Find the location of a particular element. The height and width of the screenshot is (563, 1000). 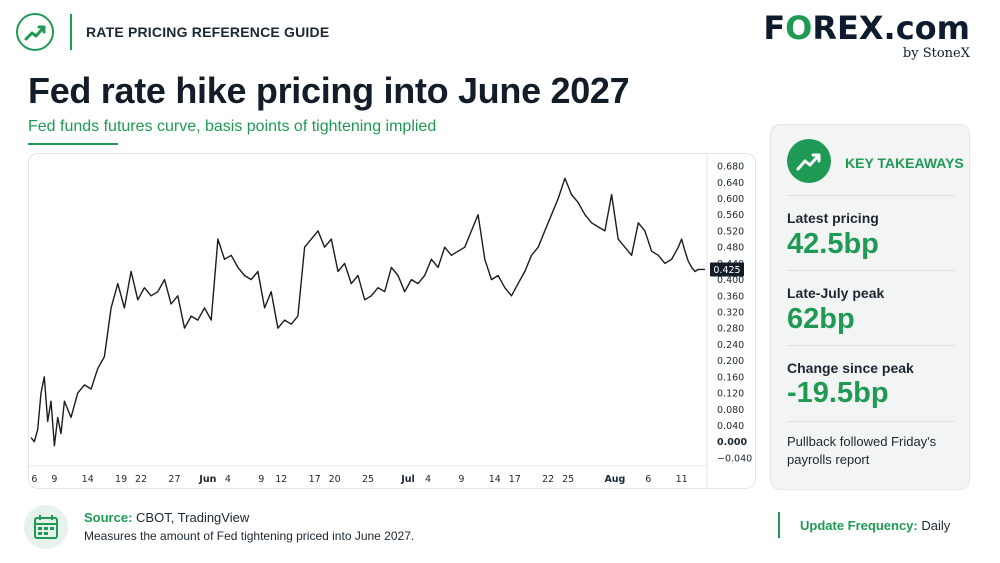

logo-text: FOREX.com is located at coordinates (866, 28).